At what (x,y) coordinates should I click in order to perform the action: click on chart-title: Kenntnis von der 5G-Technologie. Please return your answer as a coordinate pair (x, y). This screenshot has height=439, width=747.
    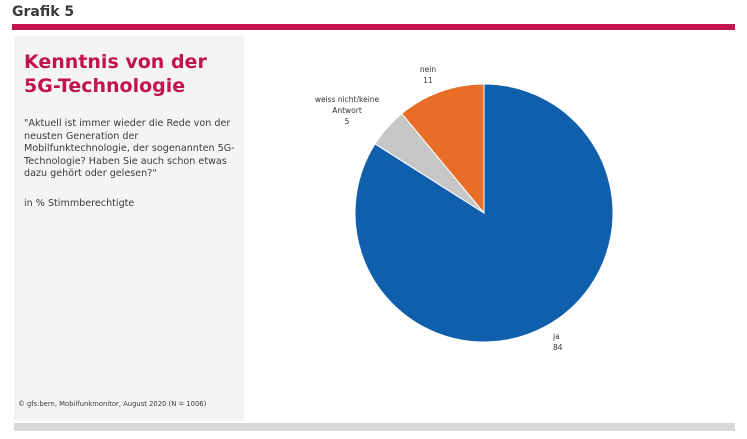
    Looking at the image, I should click on (115, 74).